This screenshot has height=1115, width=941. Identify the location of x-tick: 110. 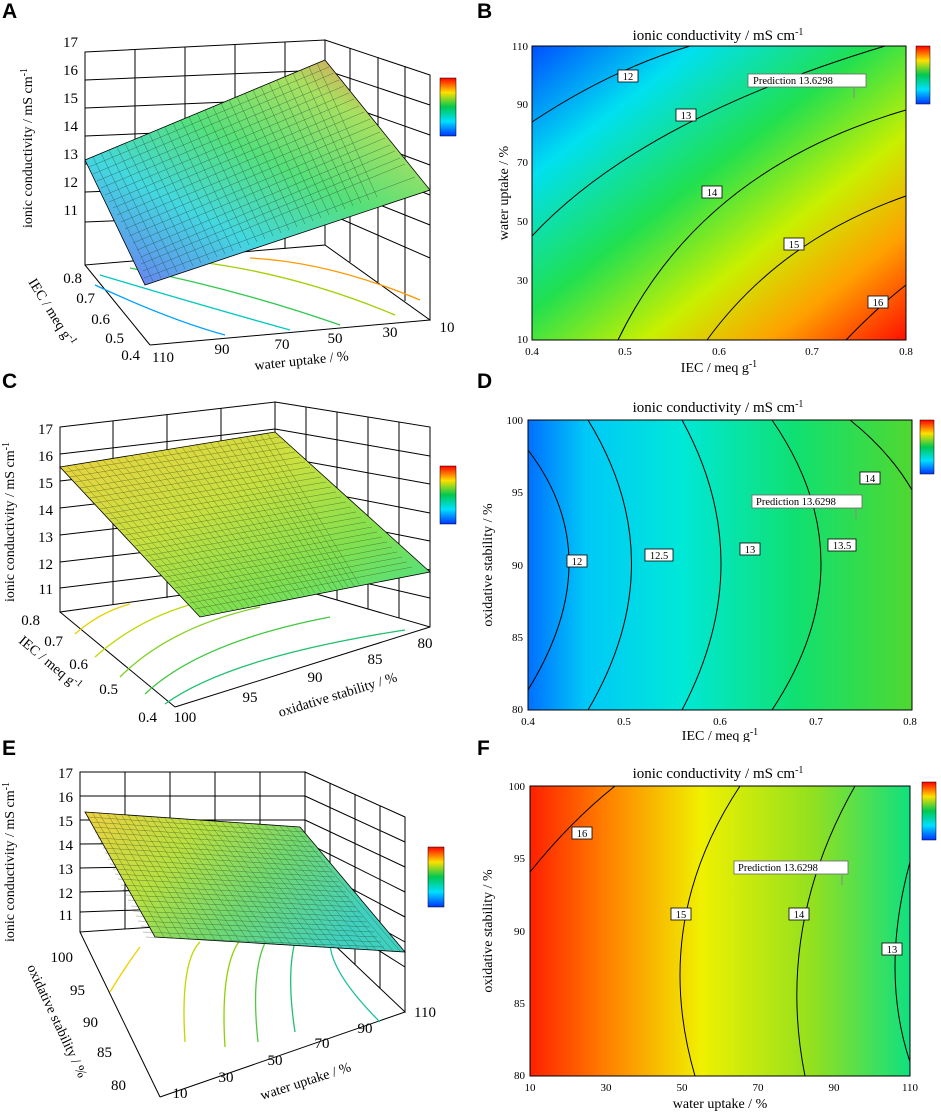
(910, 1088).